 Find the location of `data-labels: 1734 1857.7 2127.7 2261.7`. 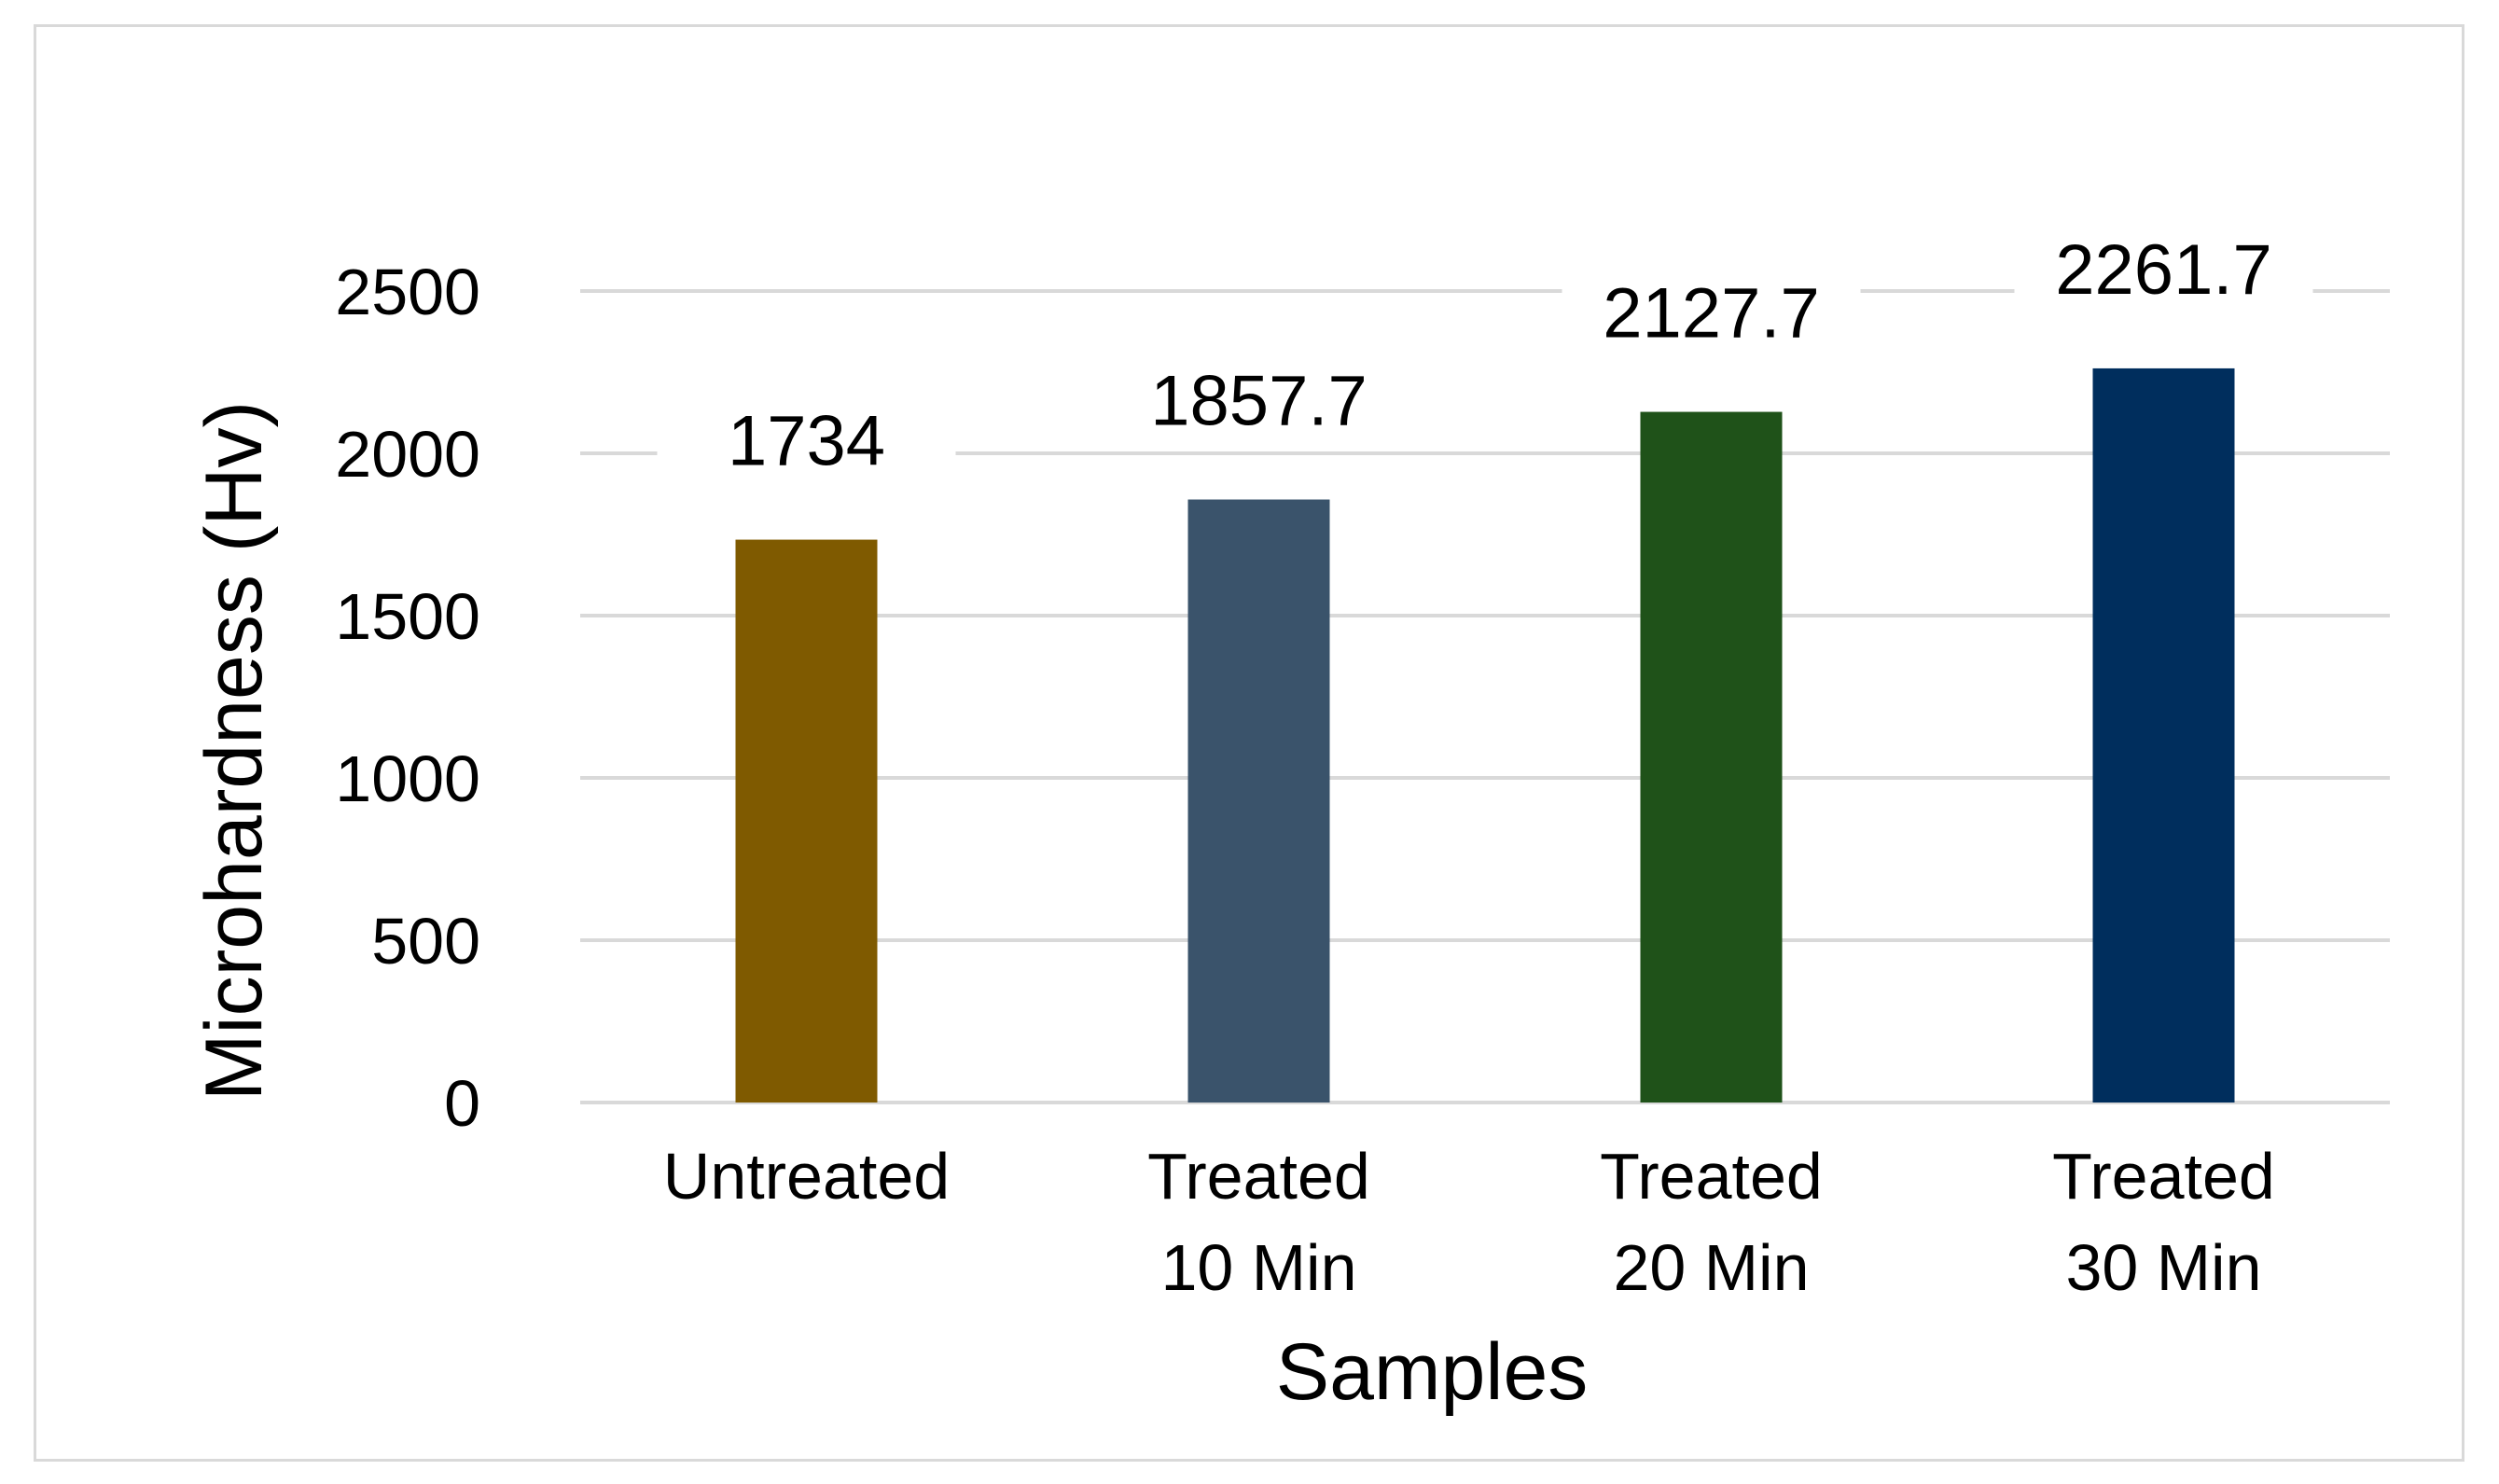

data-labels: 1734 1857.7 2127.7 2261.7 is located at coordinates (1485, 358).